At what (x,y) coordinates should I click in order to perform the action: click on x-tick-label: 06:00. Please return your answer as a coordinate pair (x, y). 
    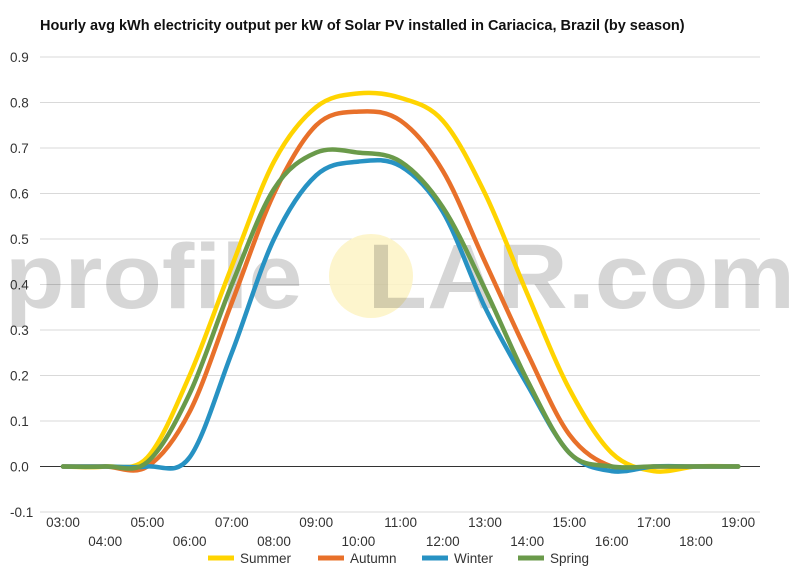
    Looking at the image, I should click on (190, 541).